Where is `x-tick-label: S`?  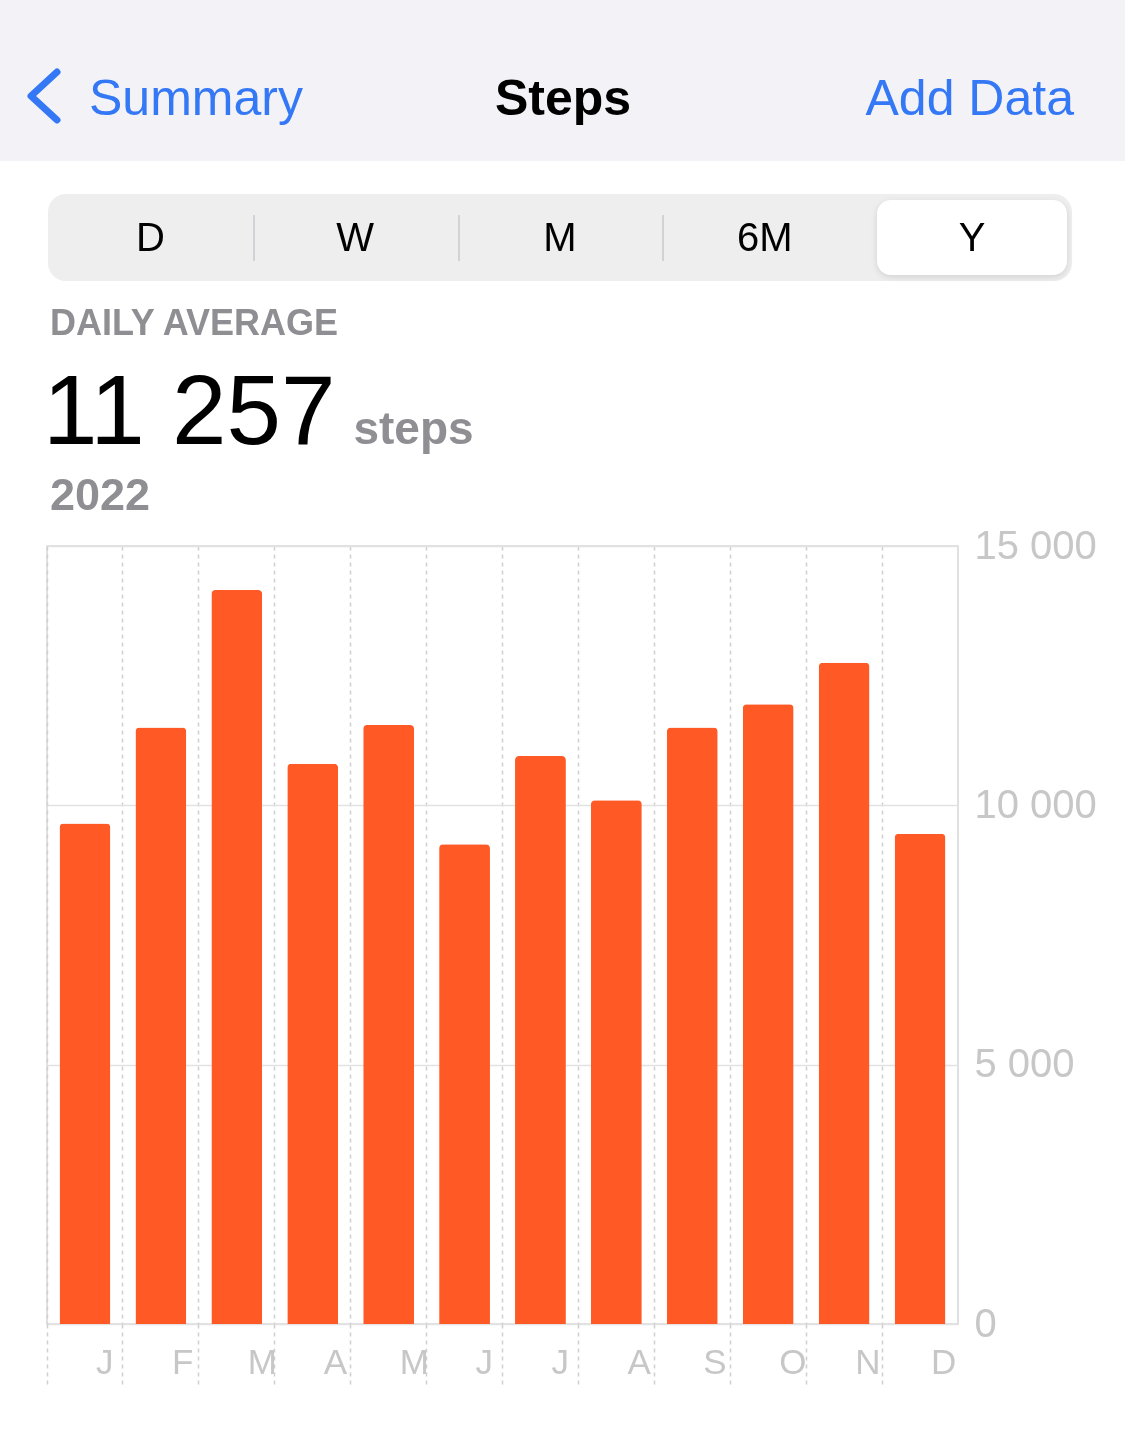
x-tick-label: S is located at coordinates (715, 1361).